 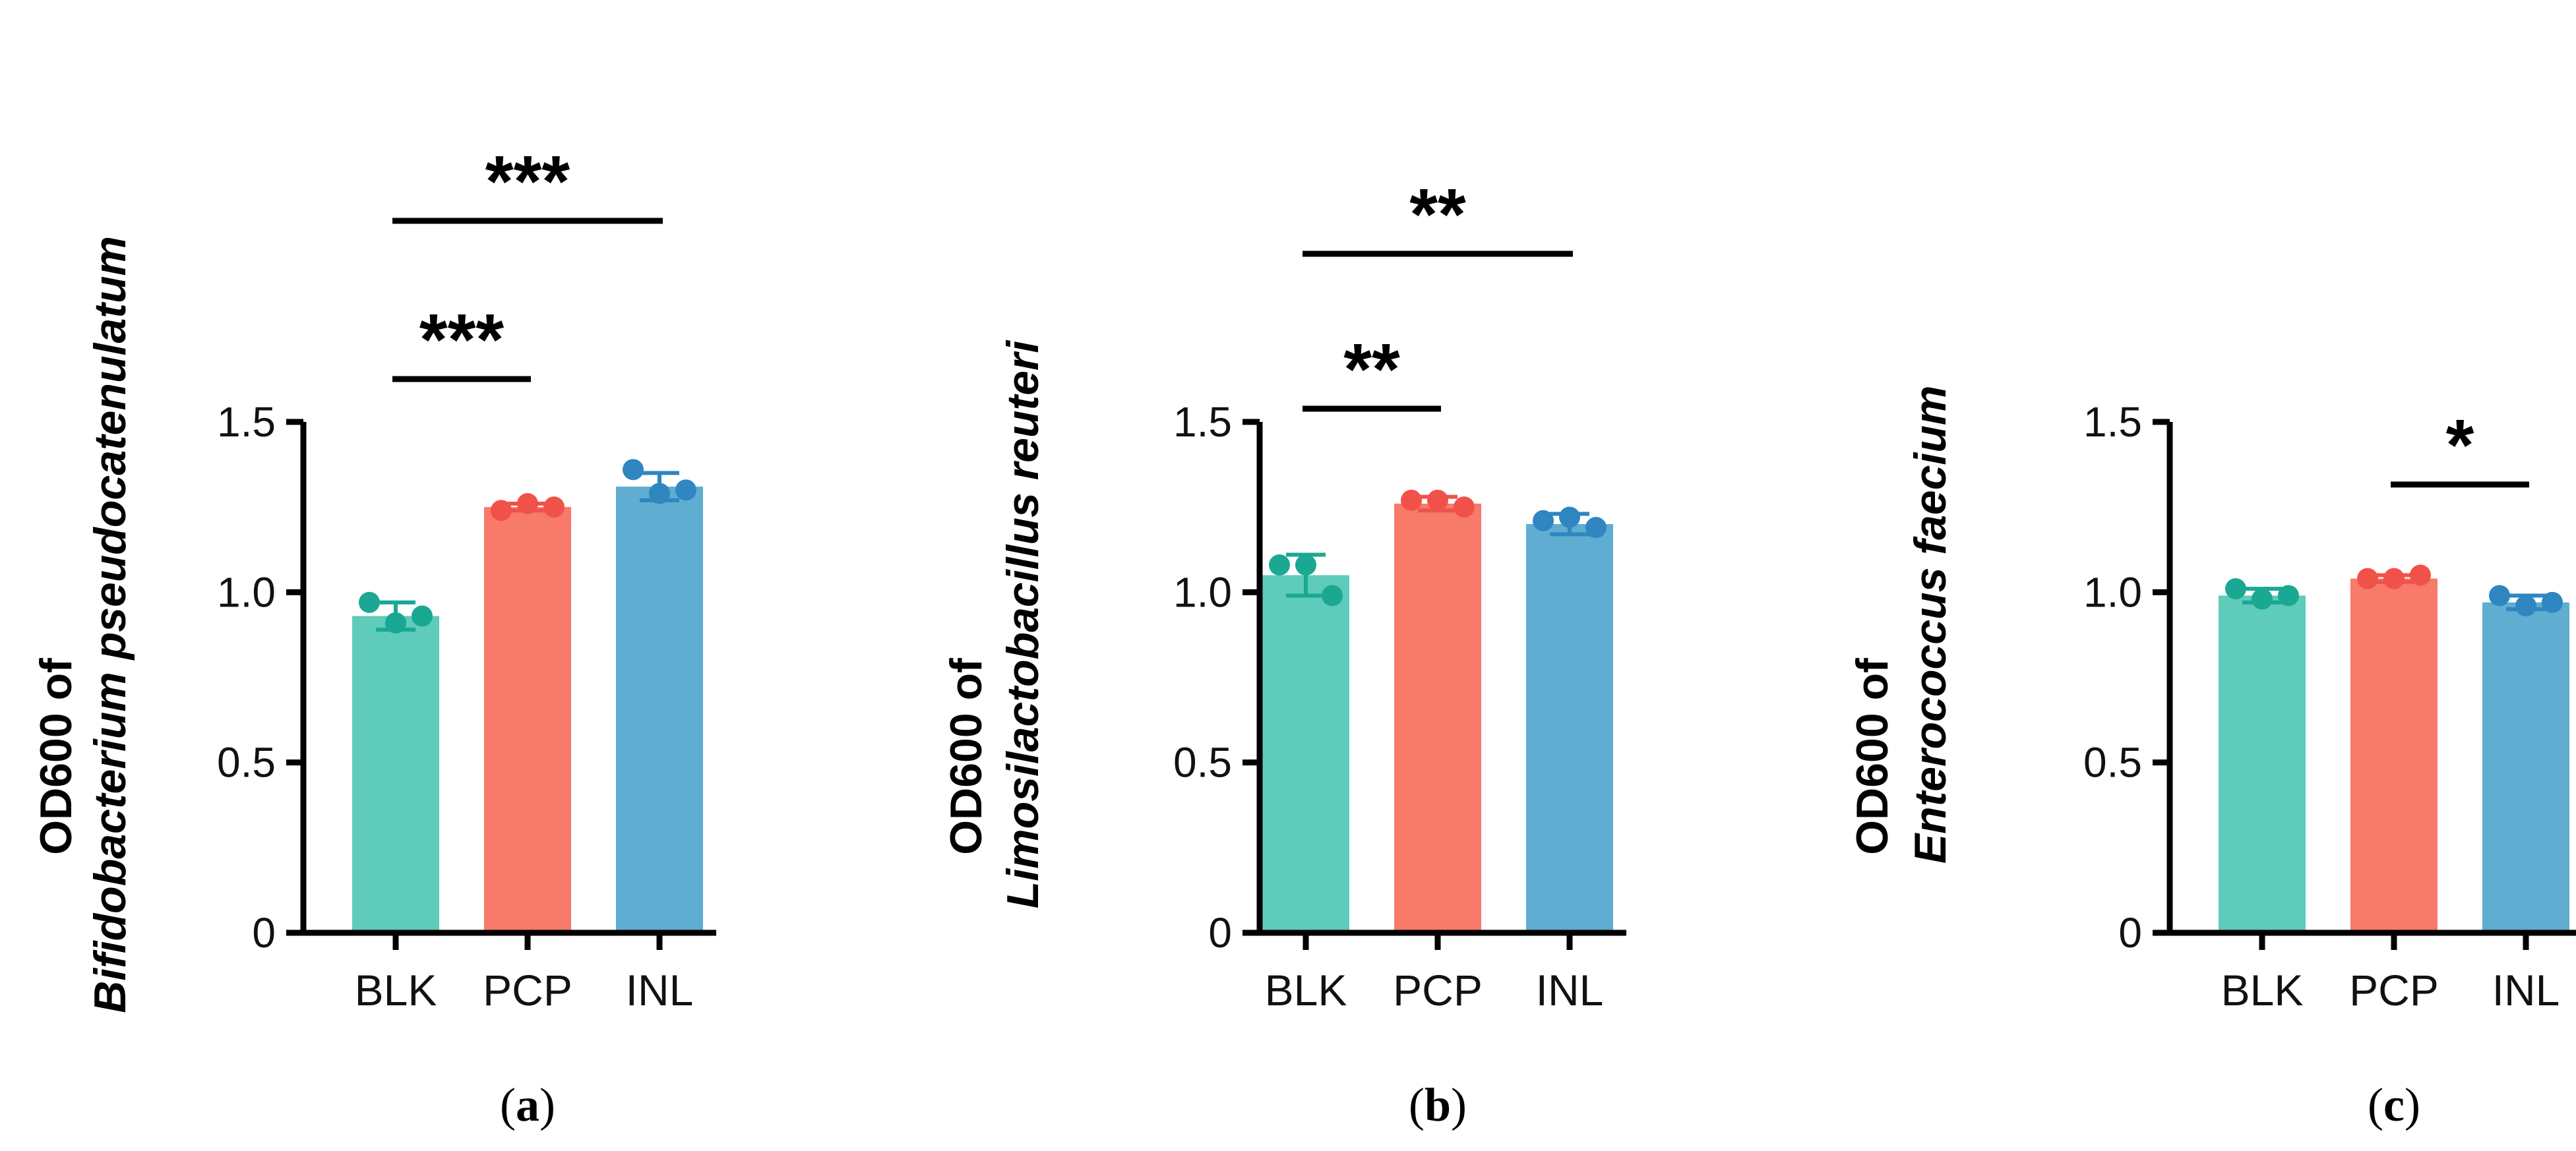 What do you see at coordinates (1023, 624) in the screenshot?
I see `y-axis-label-species: Limosilactobacillus reuteri` at bounding box center [1023, 624].